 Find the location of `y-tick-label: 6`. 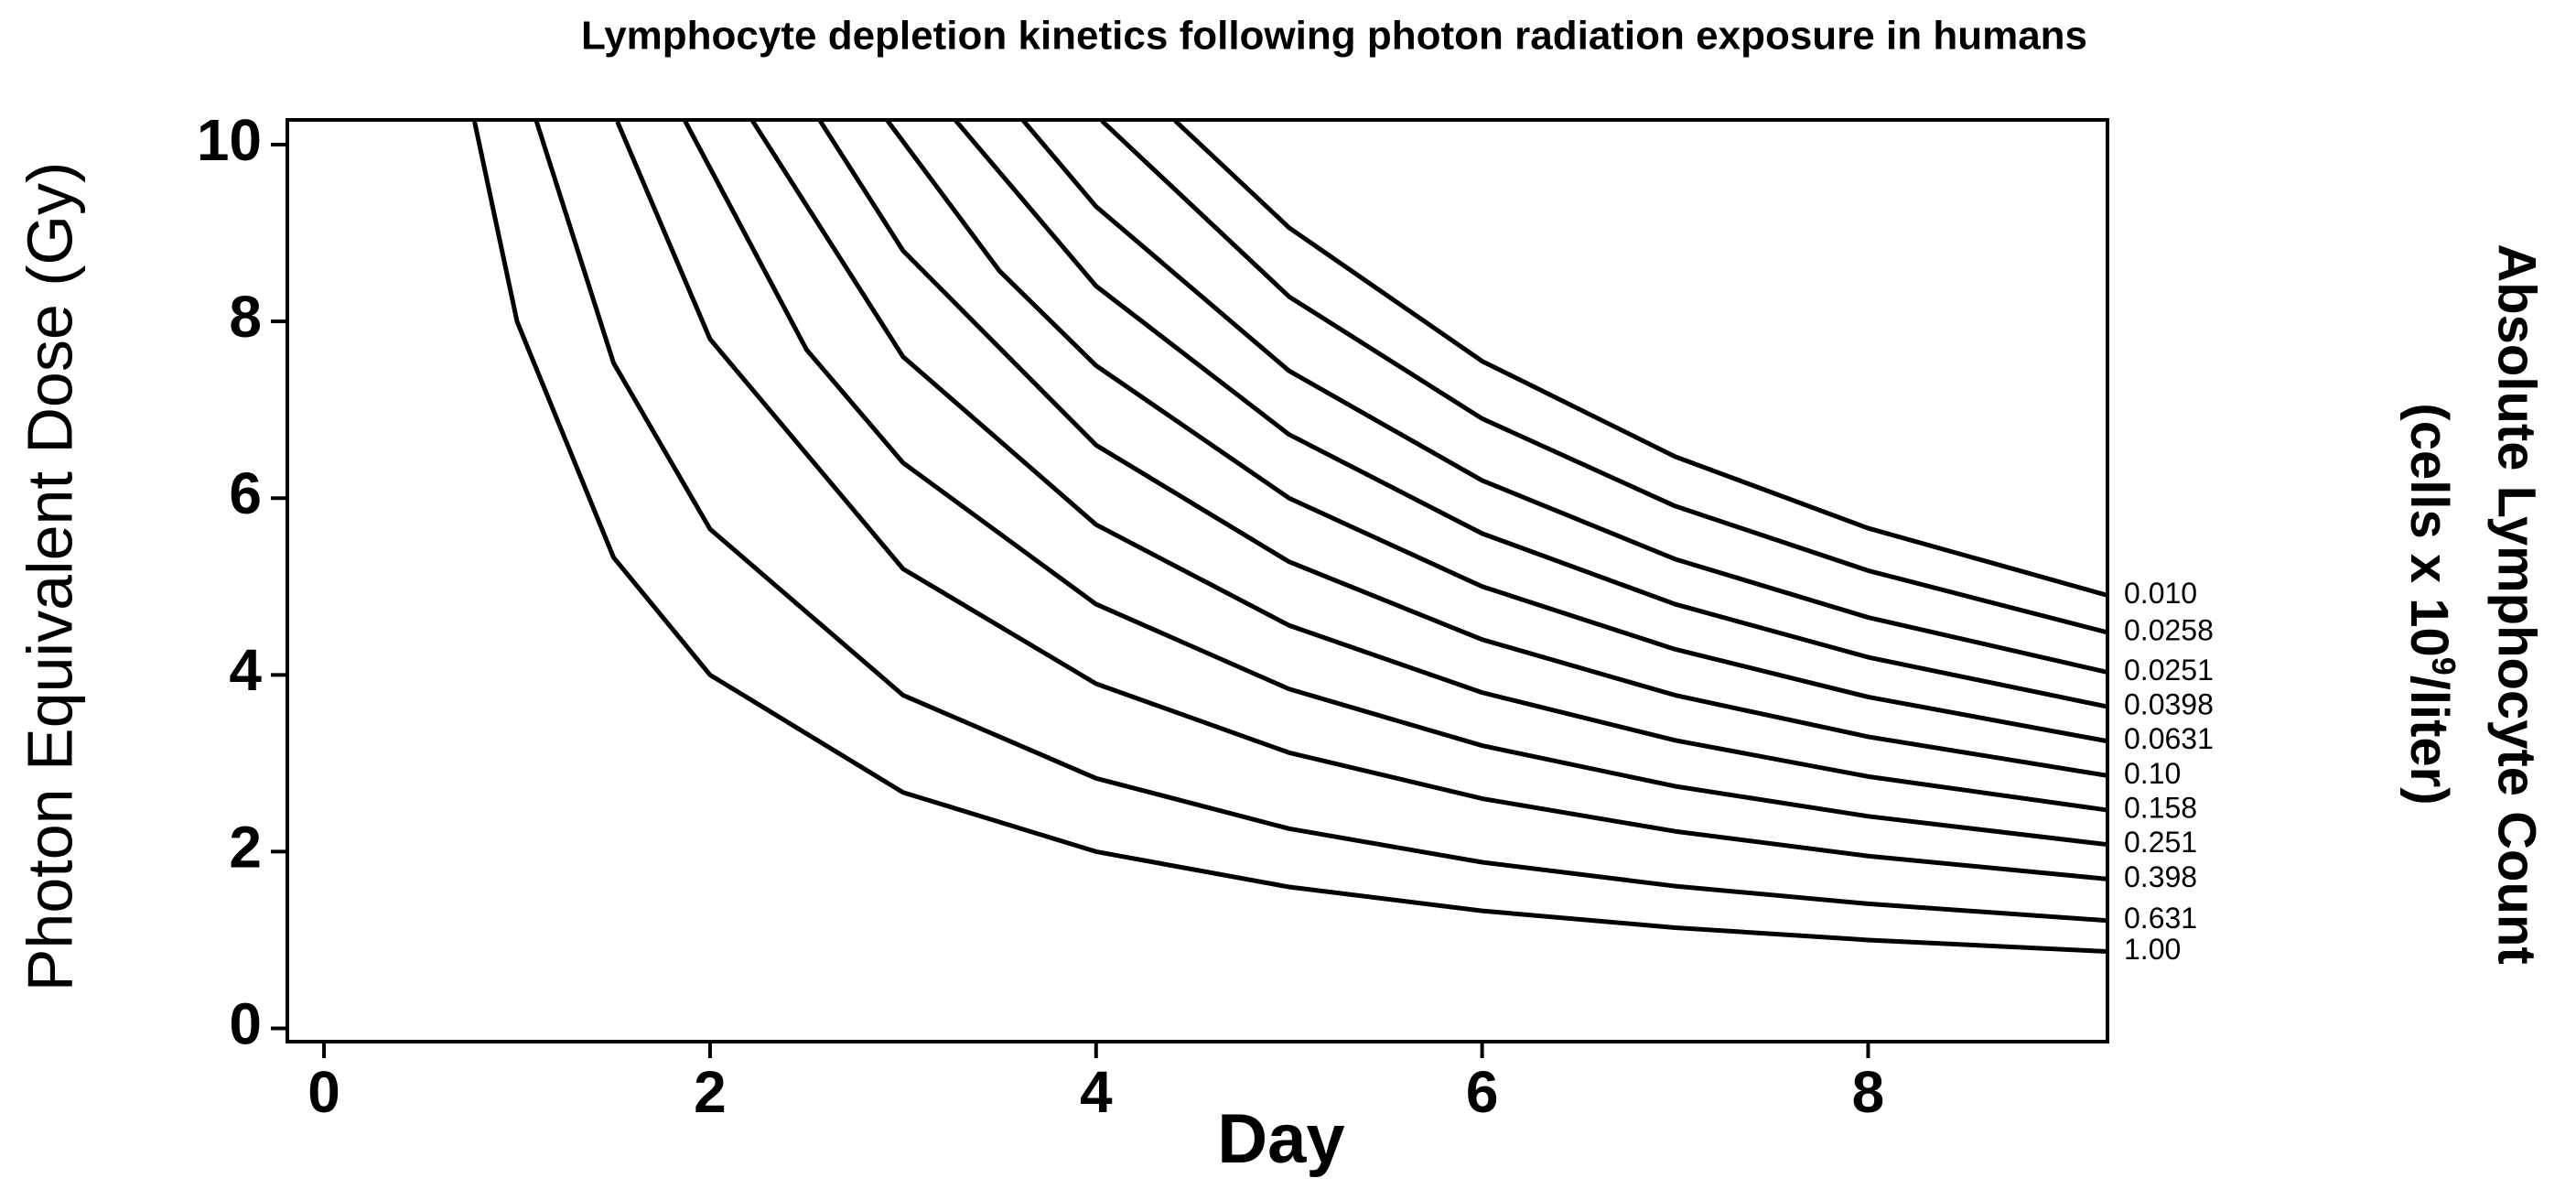

y-tick-label: 6 is located at coordinates (245, 493).